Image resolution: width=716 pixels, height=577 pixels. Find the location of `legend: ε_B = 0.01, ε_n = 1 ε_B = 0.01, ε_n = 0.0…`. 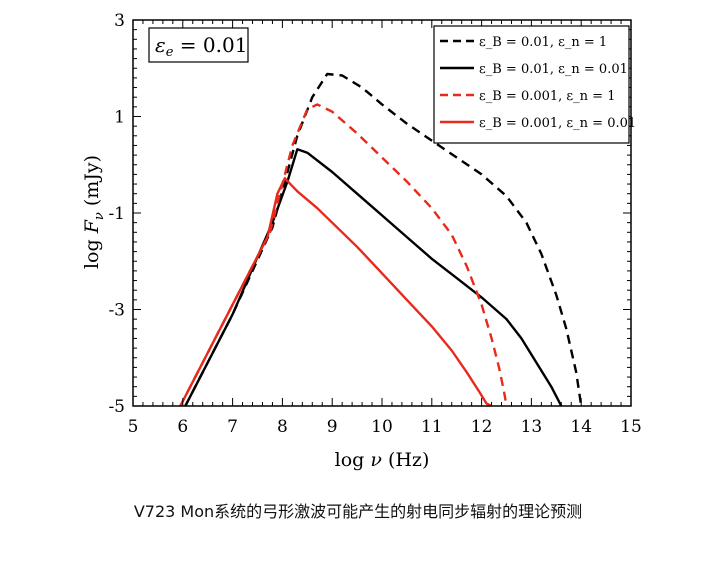

legend: ε_B = 0.01, ε_n = 1 ε_B = 0.01, ε_n = 0.0… is located at coordinates (534, 84).